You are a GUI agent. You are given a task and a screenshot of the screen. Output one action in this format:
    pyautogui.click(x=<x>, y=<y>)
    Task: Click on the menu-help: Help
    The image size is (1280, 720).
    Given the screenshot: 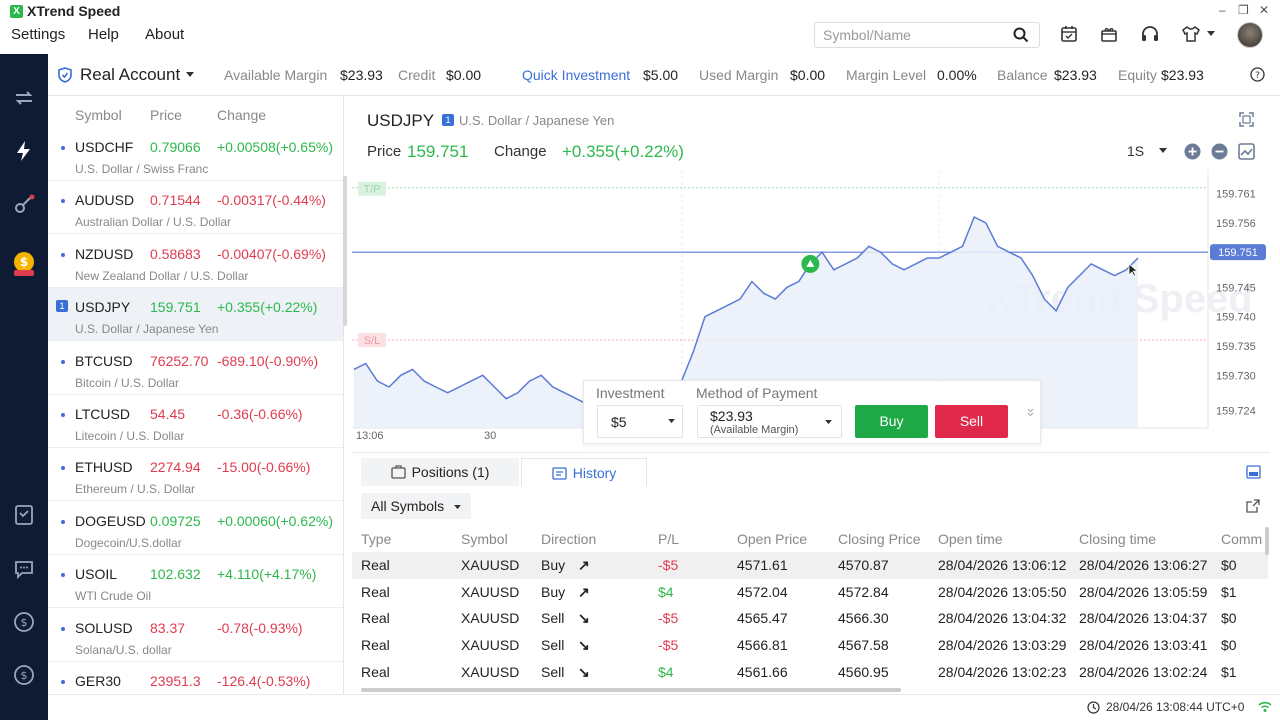 What is the action you would take?
    pyautogui.click(x=103, y=34)
    